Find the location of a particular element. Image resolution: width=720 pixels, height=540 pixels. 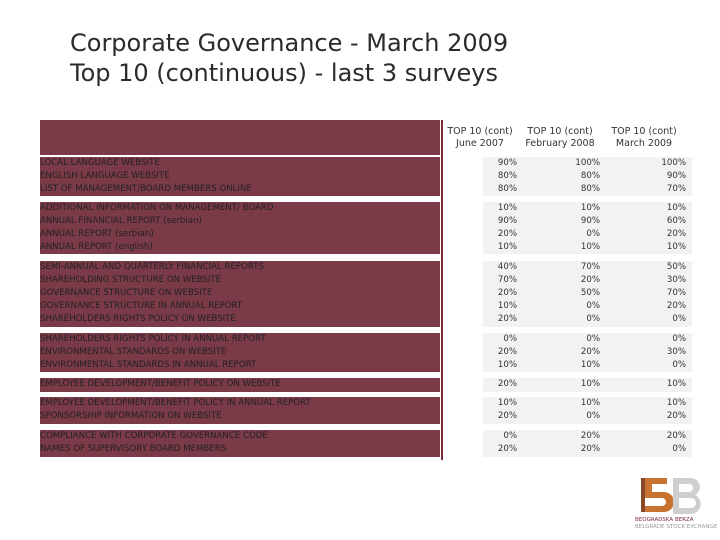

row-label: GOVERNANCE STRUCTURE ON WEBSITE is located at coordinates (126, 293).